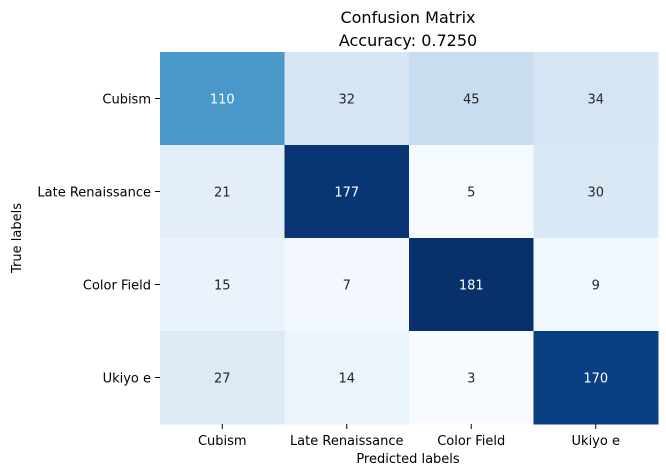 The image size is (666, 476). Describe the element at coordinates (94, 193) in the screenshot. I see `y-tick-label: Late Renaissance` at that location.